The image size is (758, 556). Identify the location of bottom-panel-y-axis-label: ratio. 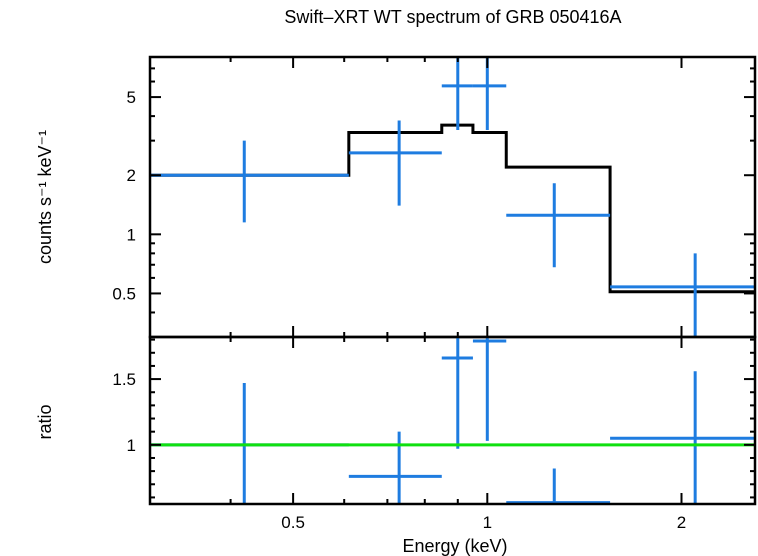
(45, 421).